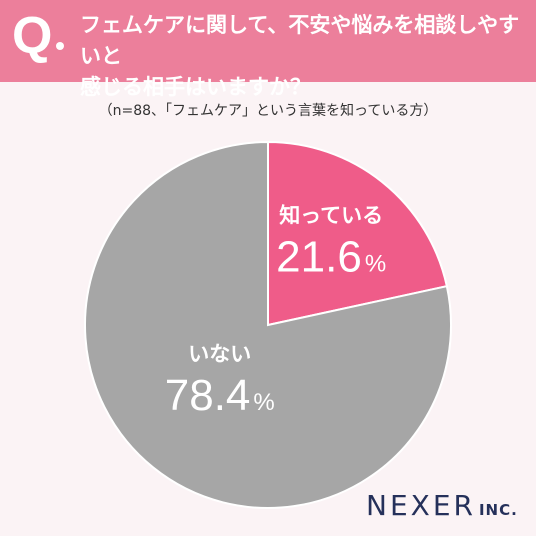 This screenshot has width=536, height=536. I want to click on q-mark: Q, so click(32, 36).